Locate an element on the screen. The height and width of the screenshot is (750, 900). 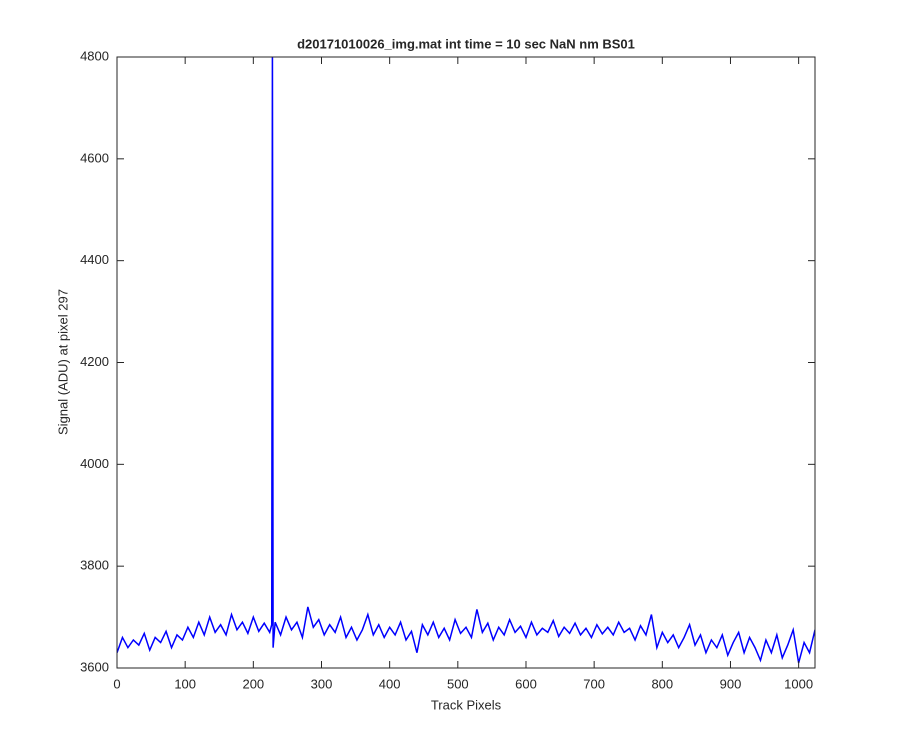
y-tick-label: 4200 is located at coordinates (94, 361).